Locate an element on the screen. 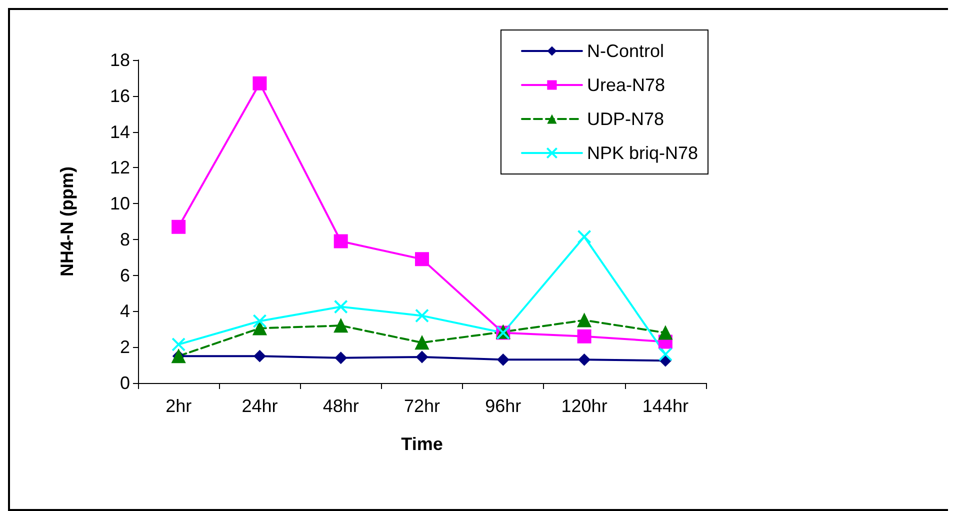 The width and height of the screenshot is (958, 511). legend-label: UDP-N78 is located at coordinates (625, 119).